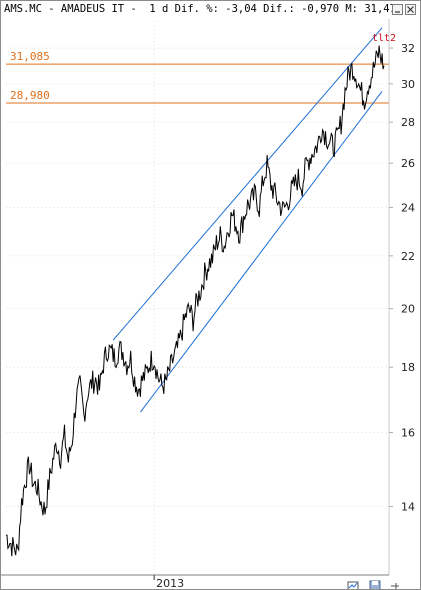  I want to click on close-button, so click(410, 9).